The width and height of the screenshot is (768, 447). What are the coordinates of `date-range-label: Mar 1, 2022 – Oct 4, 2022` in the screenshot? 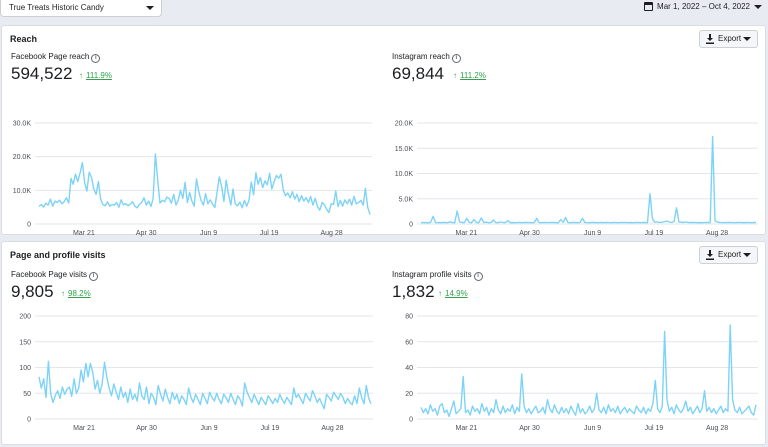 It's located at (703, 6).